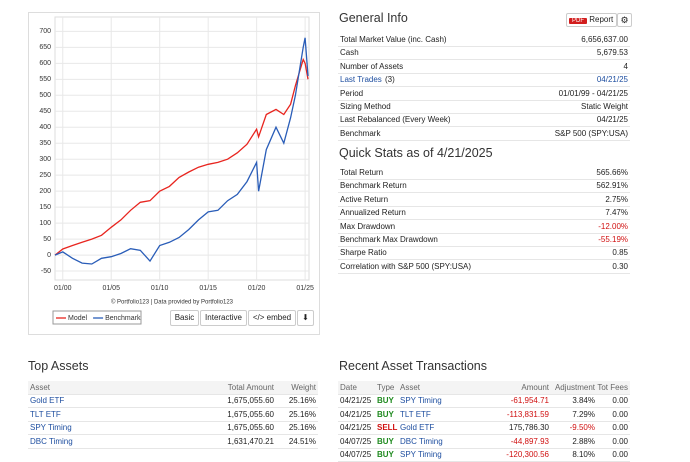 This screenshot has height=462, width=690. I want to click on column-header: Date, so click(348, 387).